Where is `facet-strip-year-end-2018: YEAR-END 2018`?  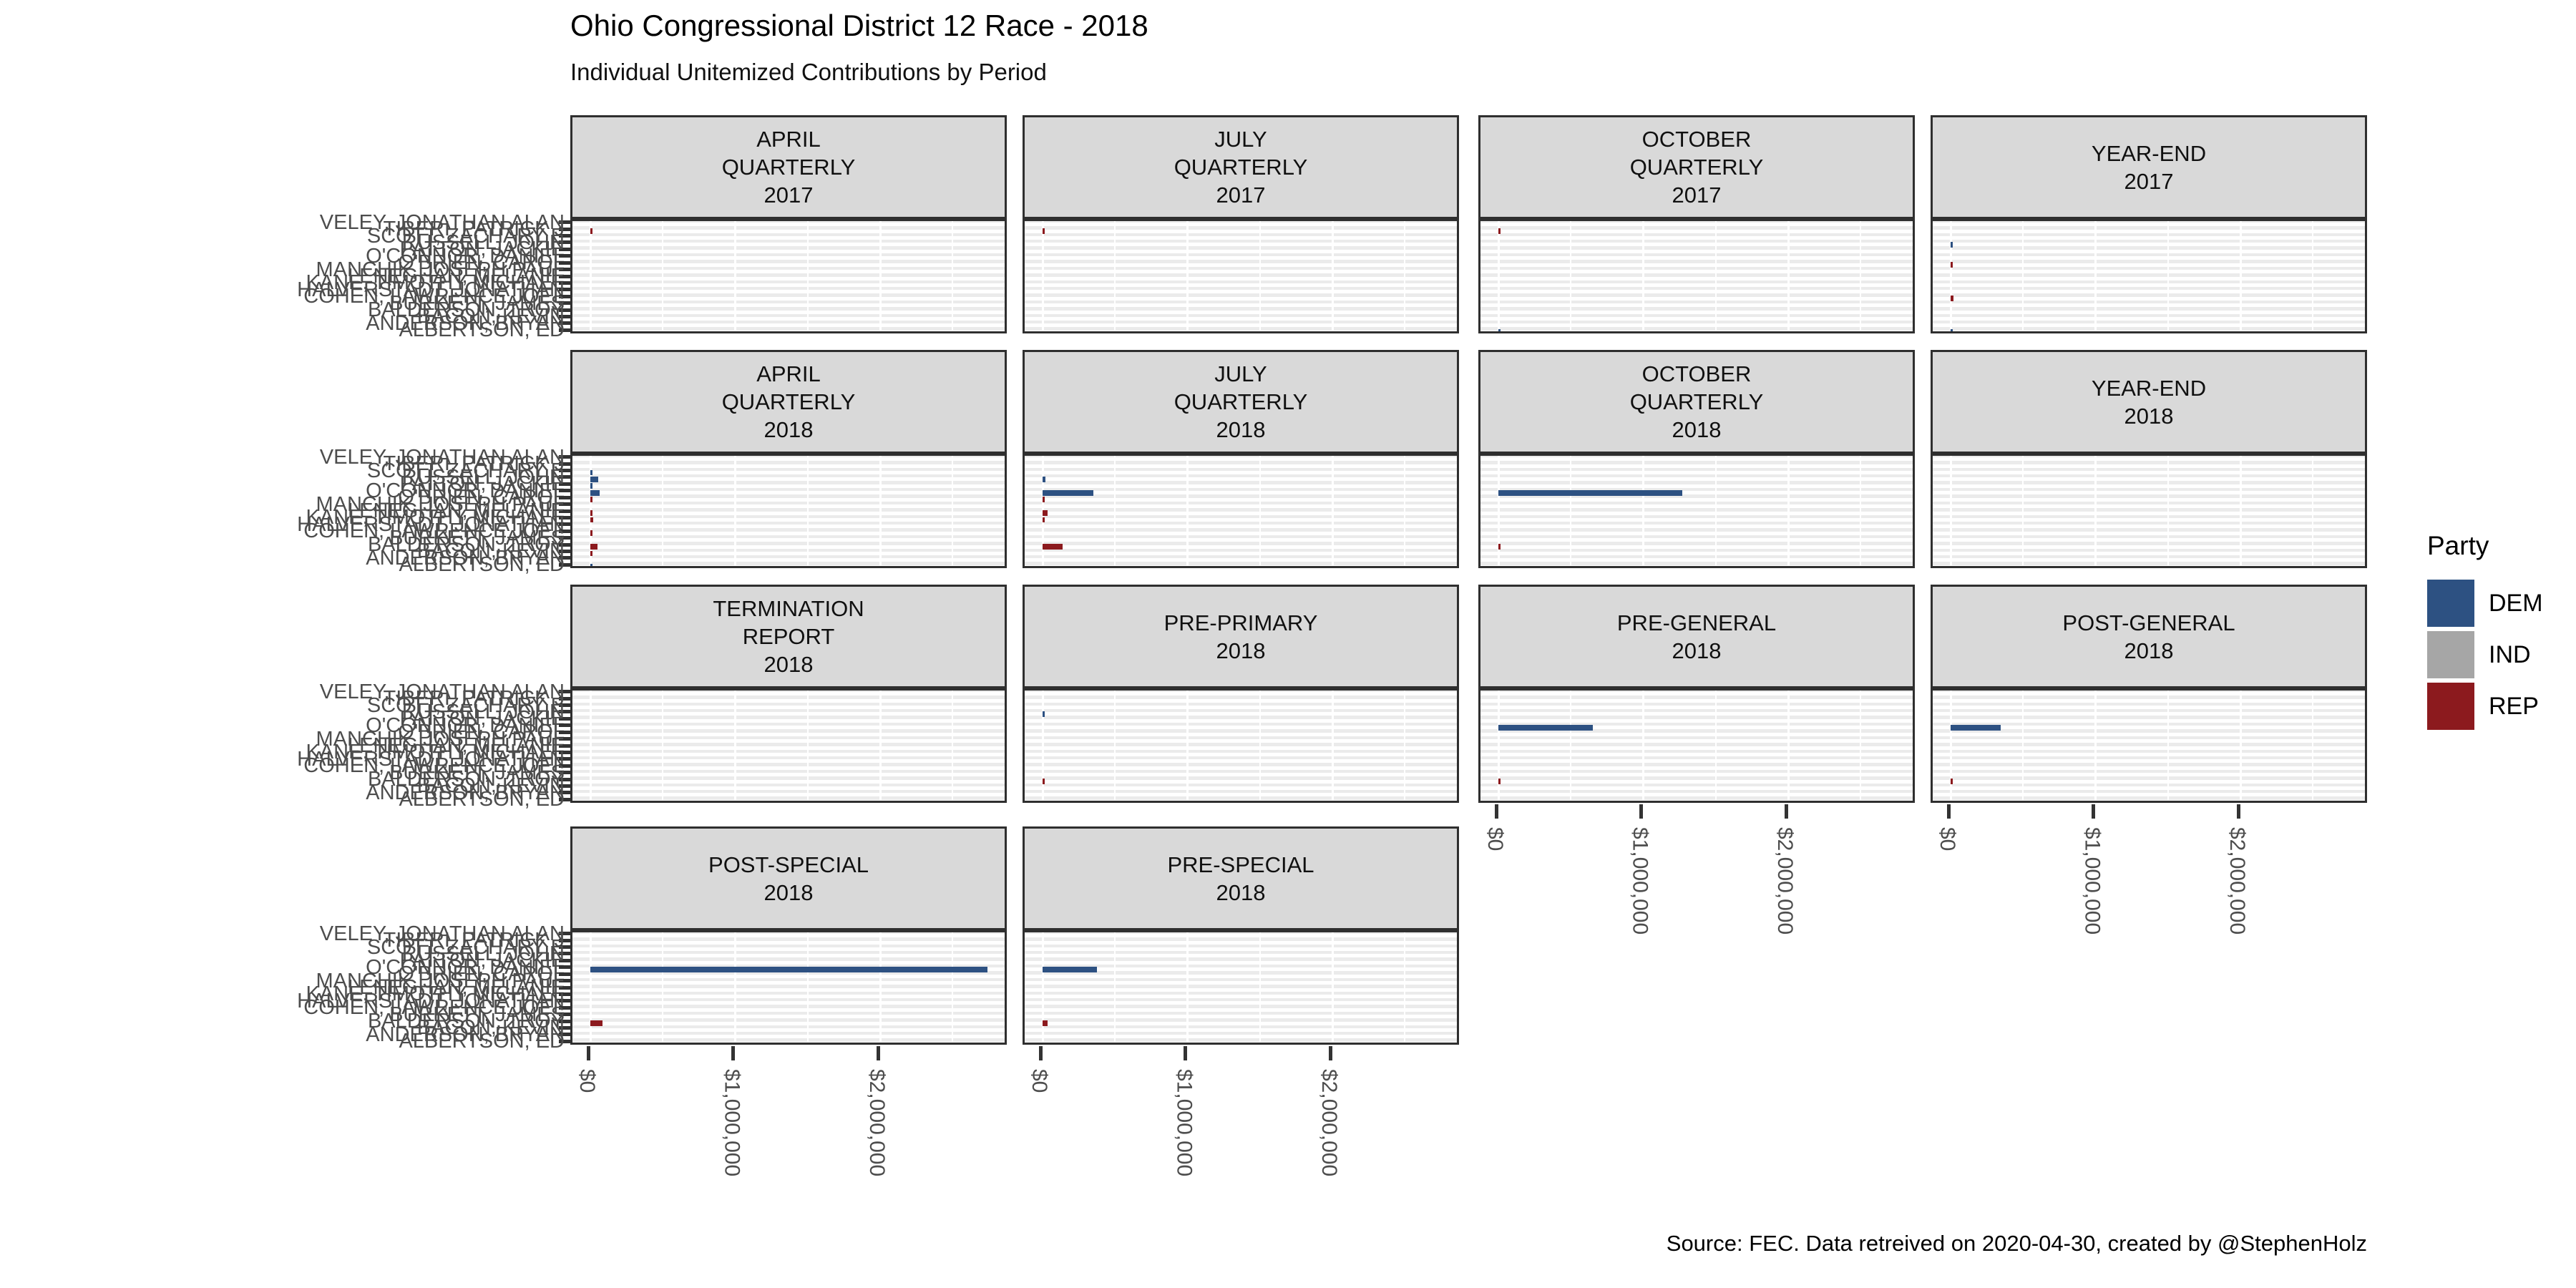
facet-strip-year-end-2018: YEAR-END 2018 is located at coordinates (2149, 402).